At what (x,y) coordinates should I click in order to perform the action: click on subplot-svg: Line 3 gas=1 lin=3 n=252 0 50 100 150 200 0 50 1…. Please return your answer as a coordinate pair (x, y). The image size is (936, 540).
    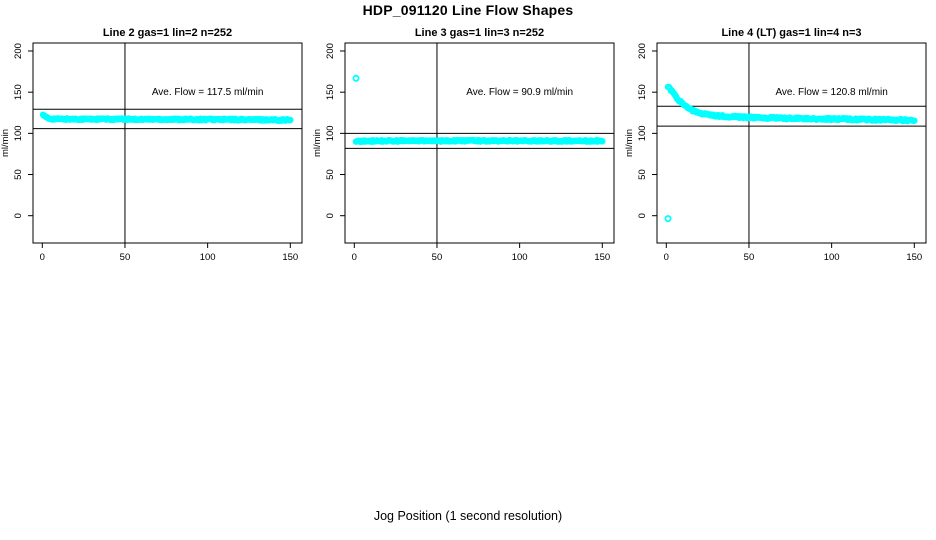
    Looking at the image, I should click on (463, 145).